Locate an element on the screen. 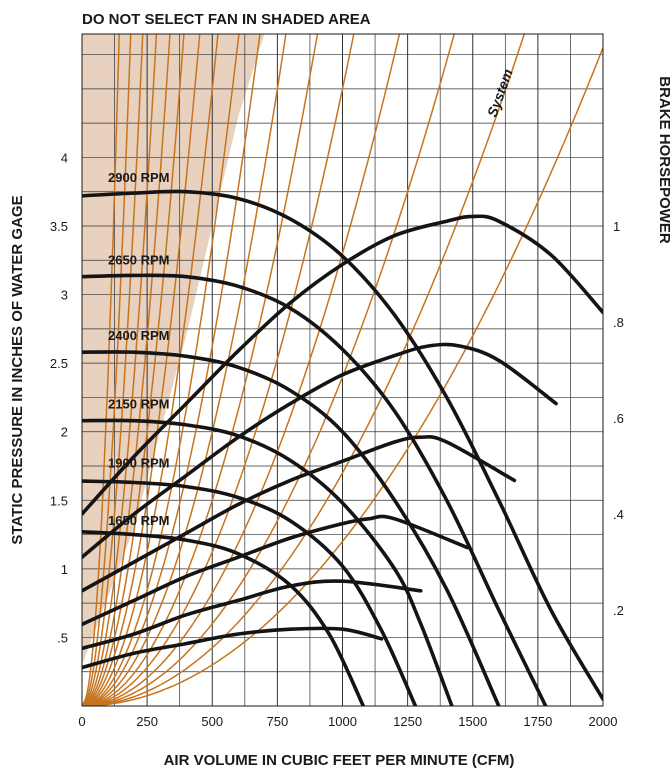  y2-tick-label: .8 is located at coordinates (618, 322).